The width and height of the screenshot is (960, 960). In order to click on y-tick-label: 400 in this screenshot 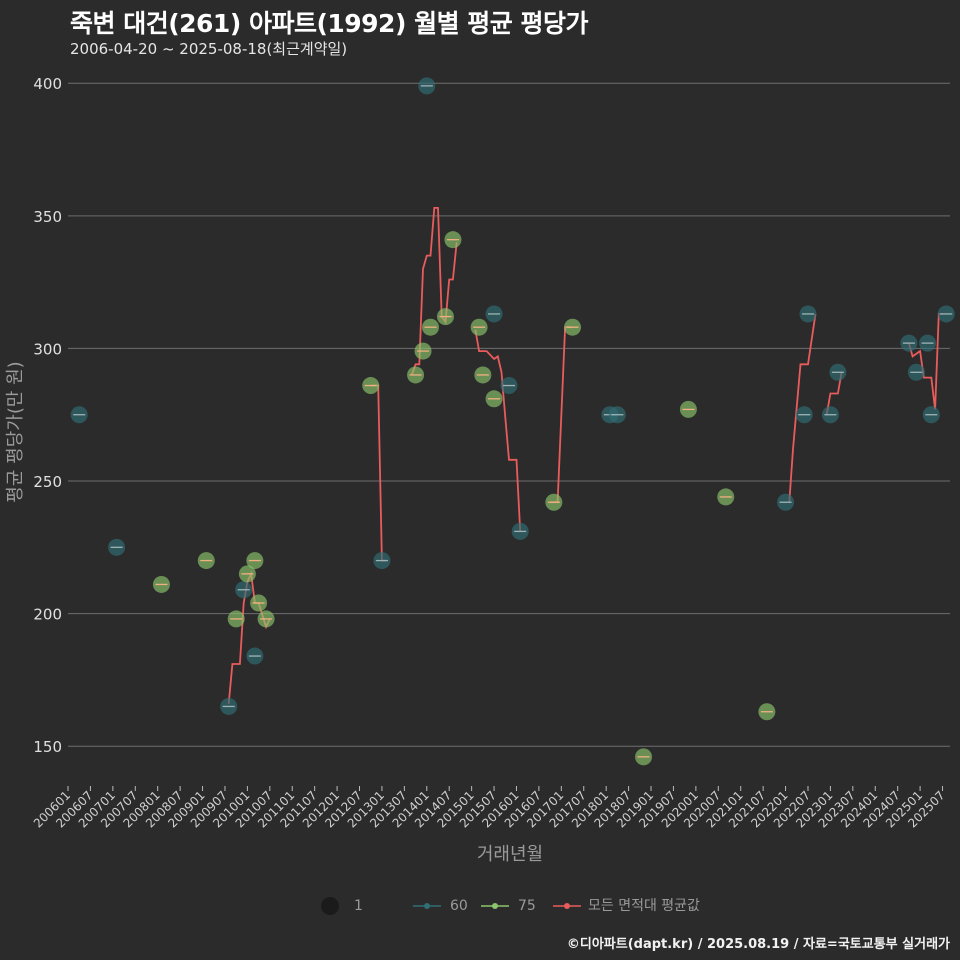, I will do `click(47, 84)`.